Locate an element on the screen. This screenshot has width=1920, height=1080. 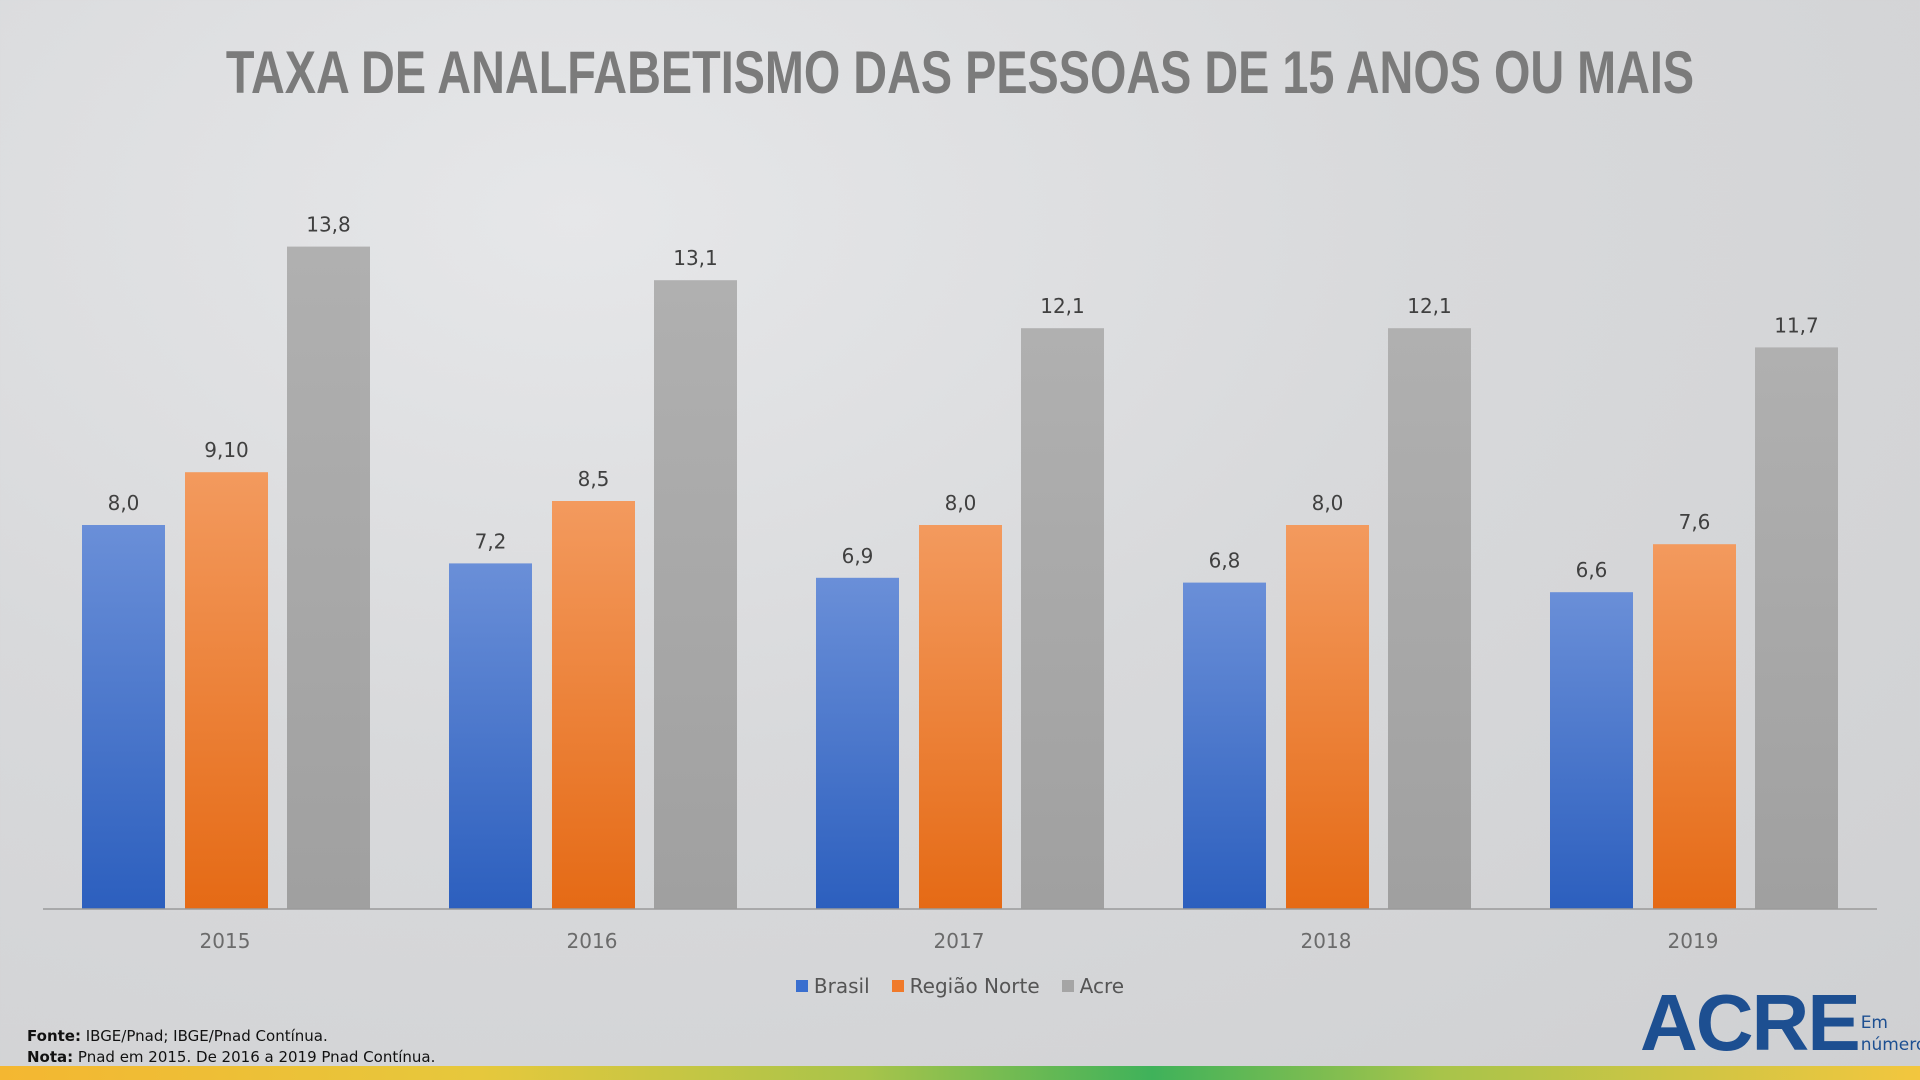
bar-acre-2015 is located at coordinates (328, 578).